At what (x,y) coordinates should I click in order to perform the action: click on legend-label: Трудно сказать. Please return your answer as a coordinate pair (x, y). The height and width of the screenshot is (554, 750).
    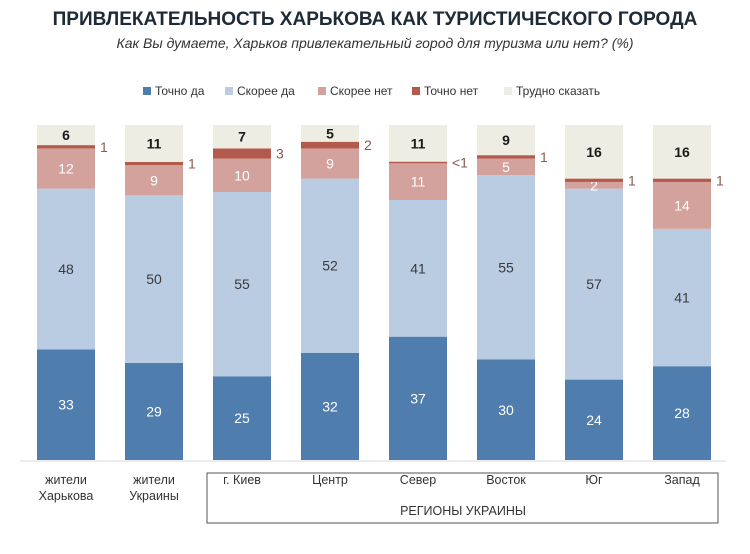
    Looking at the image, I should click on (558, 91).